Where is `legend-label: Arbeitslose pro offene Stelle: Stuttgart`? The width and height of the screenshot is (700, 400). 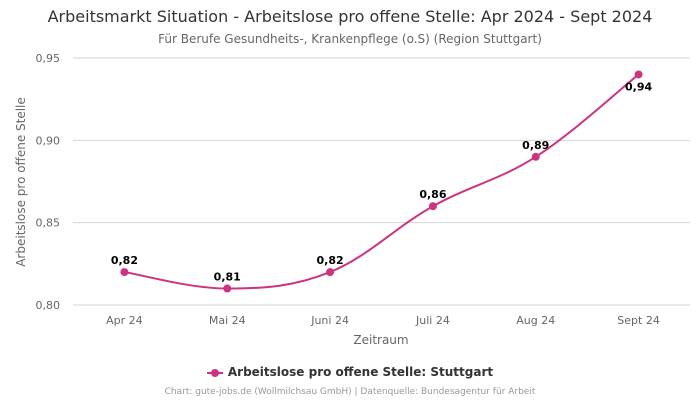 legend-label: Arbeitslose pro offene Stelle: Stuttgart is located at coordinates (360, 372).